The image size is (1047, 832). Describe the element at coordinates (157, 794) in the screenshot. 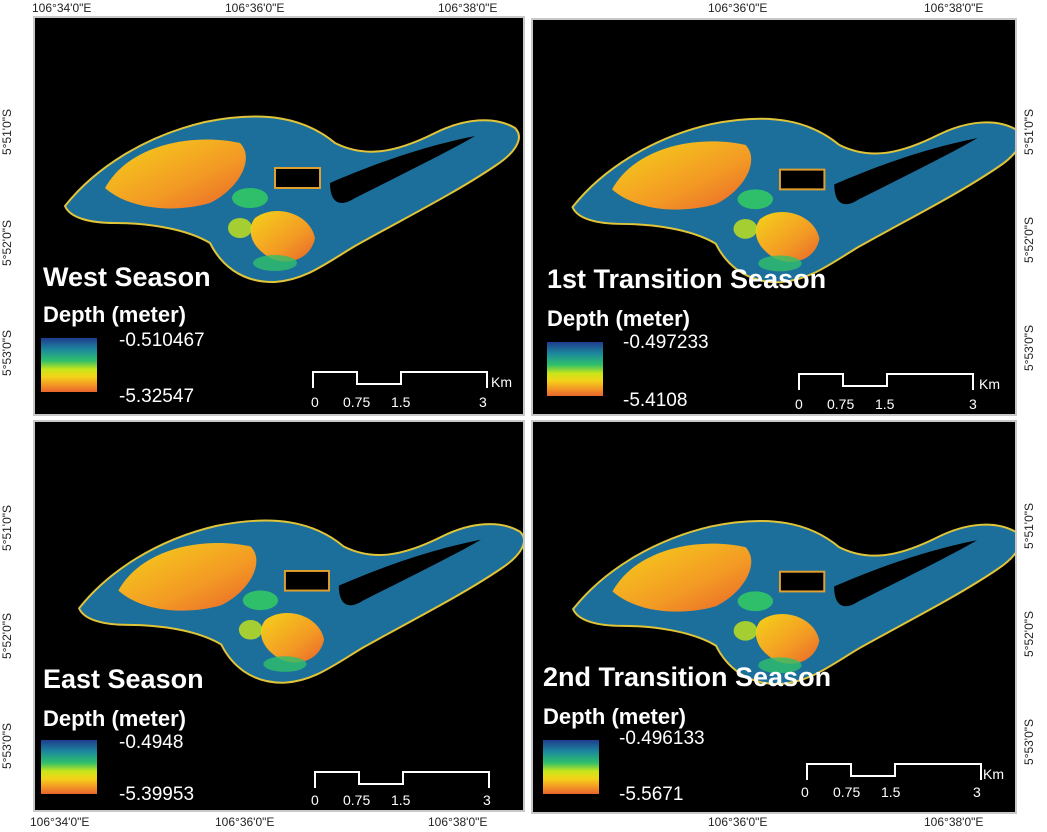

I see `legend-min-value: -5.39953` at that location.